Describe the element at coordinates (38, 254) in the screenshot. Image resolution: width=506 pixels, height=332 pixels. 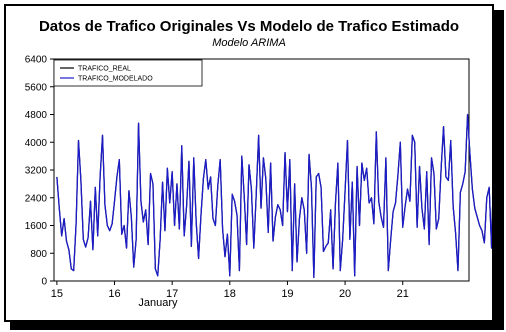
I see `y-tick-label: 800` at that location.